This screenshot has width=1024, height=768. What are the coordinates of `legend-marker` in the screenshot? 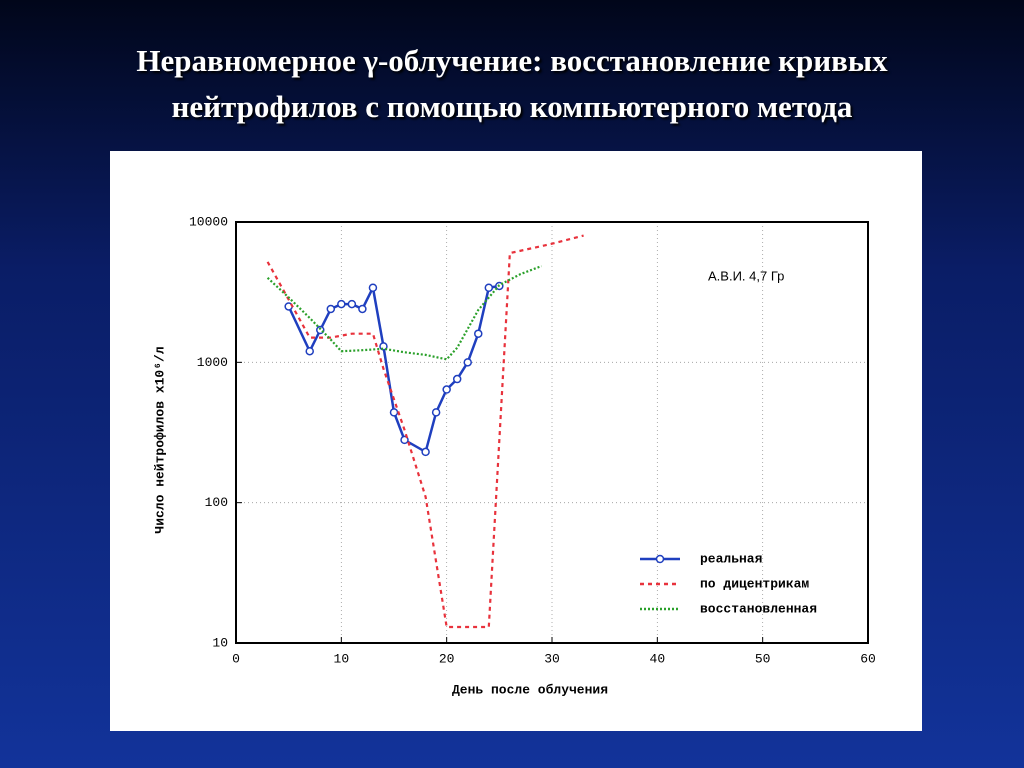 It's located at (660, 559).